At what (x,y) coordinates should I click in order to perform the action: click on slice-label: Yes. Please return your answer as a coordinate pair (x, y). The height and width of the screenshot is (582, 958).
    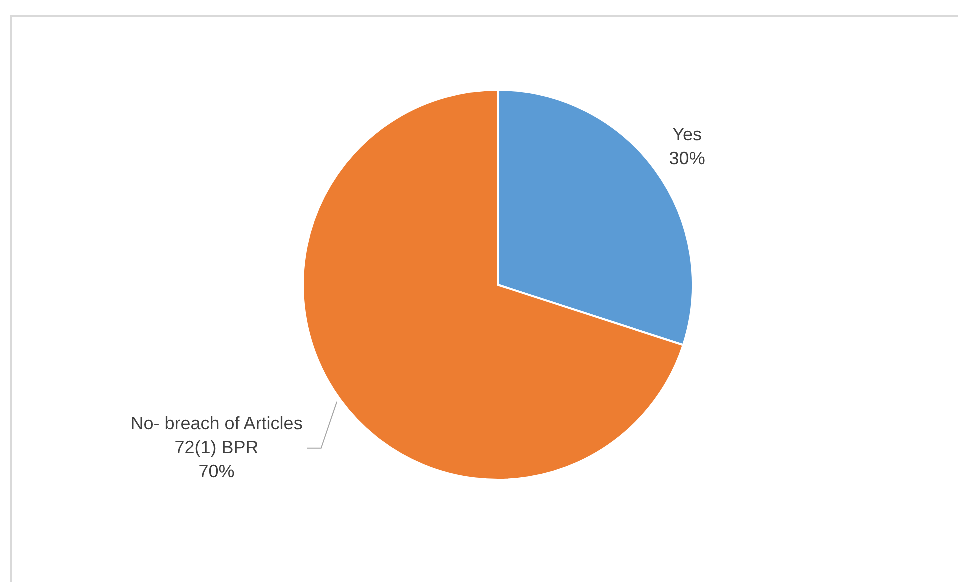
    Looking at the image, I should click on (687, 134).